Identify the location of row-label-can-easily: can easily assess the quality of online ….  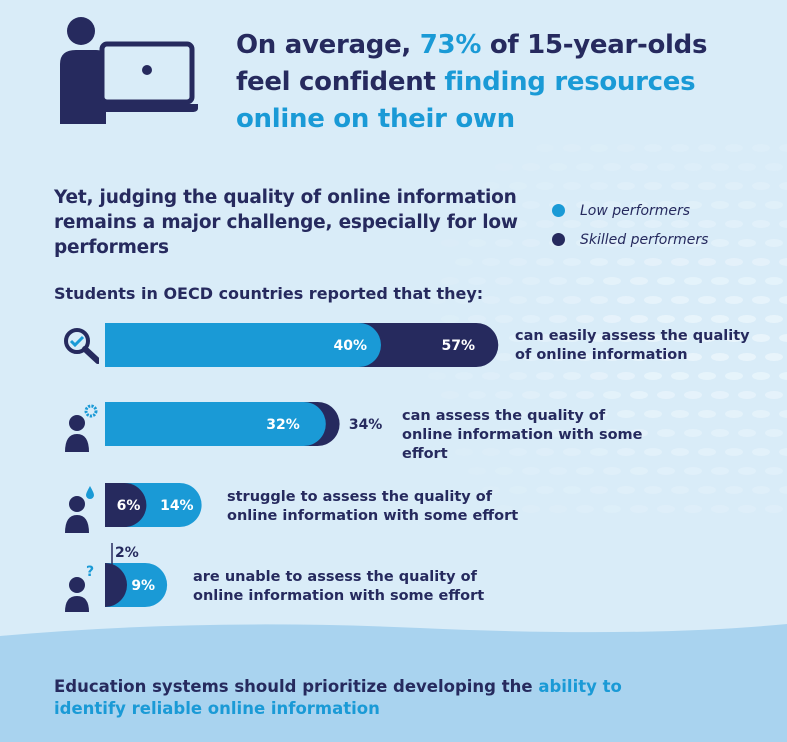
(632, 345).